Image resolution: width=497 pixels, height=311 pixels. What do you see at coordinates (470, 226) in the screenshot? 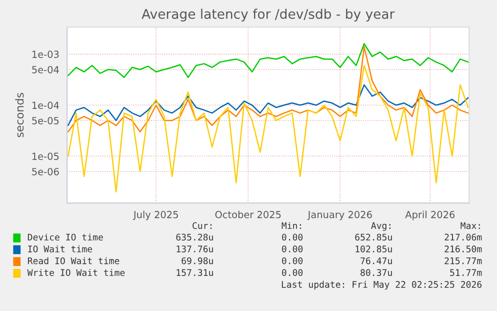
I see `text: Max:` at bounding box center [470, 226].